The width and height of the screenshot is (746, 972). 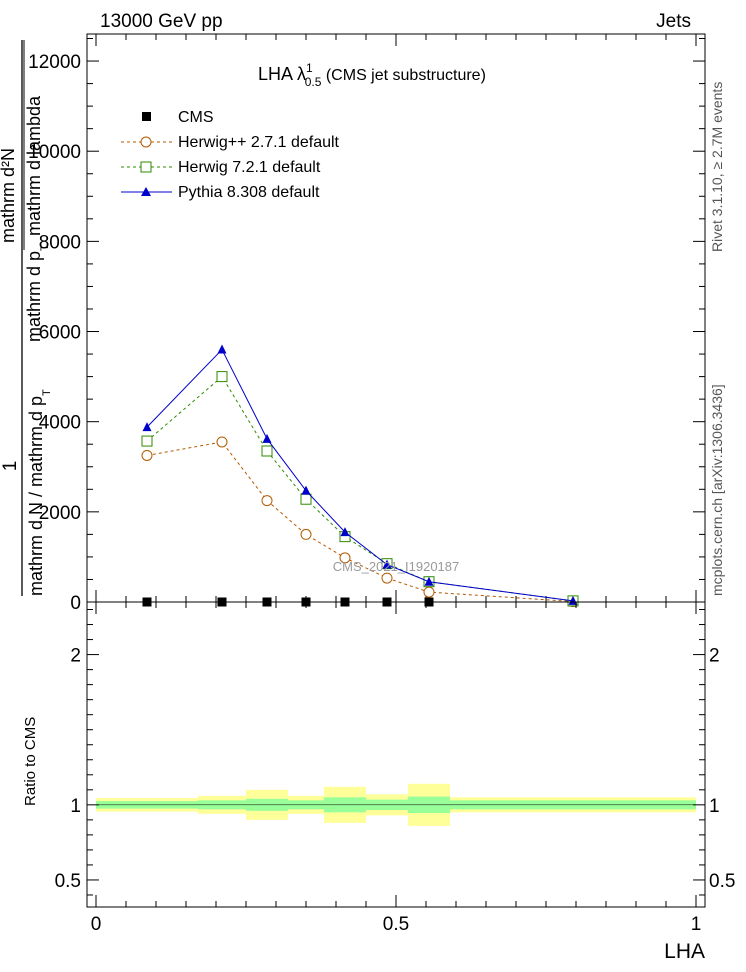 What do you see at coordinates (60, 513) in the screenshot?
I see `main-ytick-label: 2000` at bounding box center [60, 513].